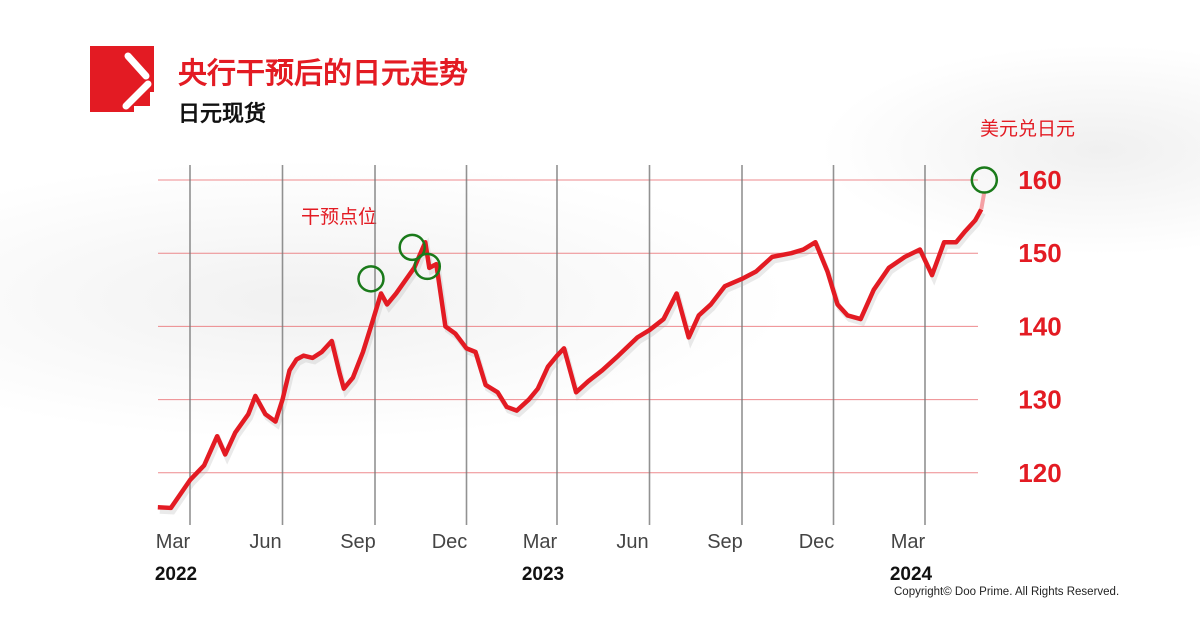  Describe the element at coordinates (911, 574) in the screenshot. I see `year-label: 2024` at that location.